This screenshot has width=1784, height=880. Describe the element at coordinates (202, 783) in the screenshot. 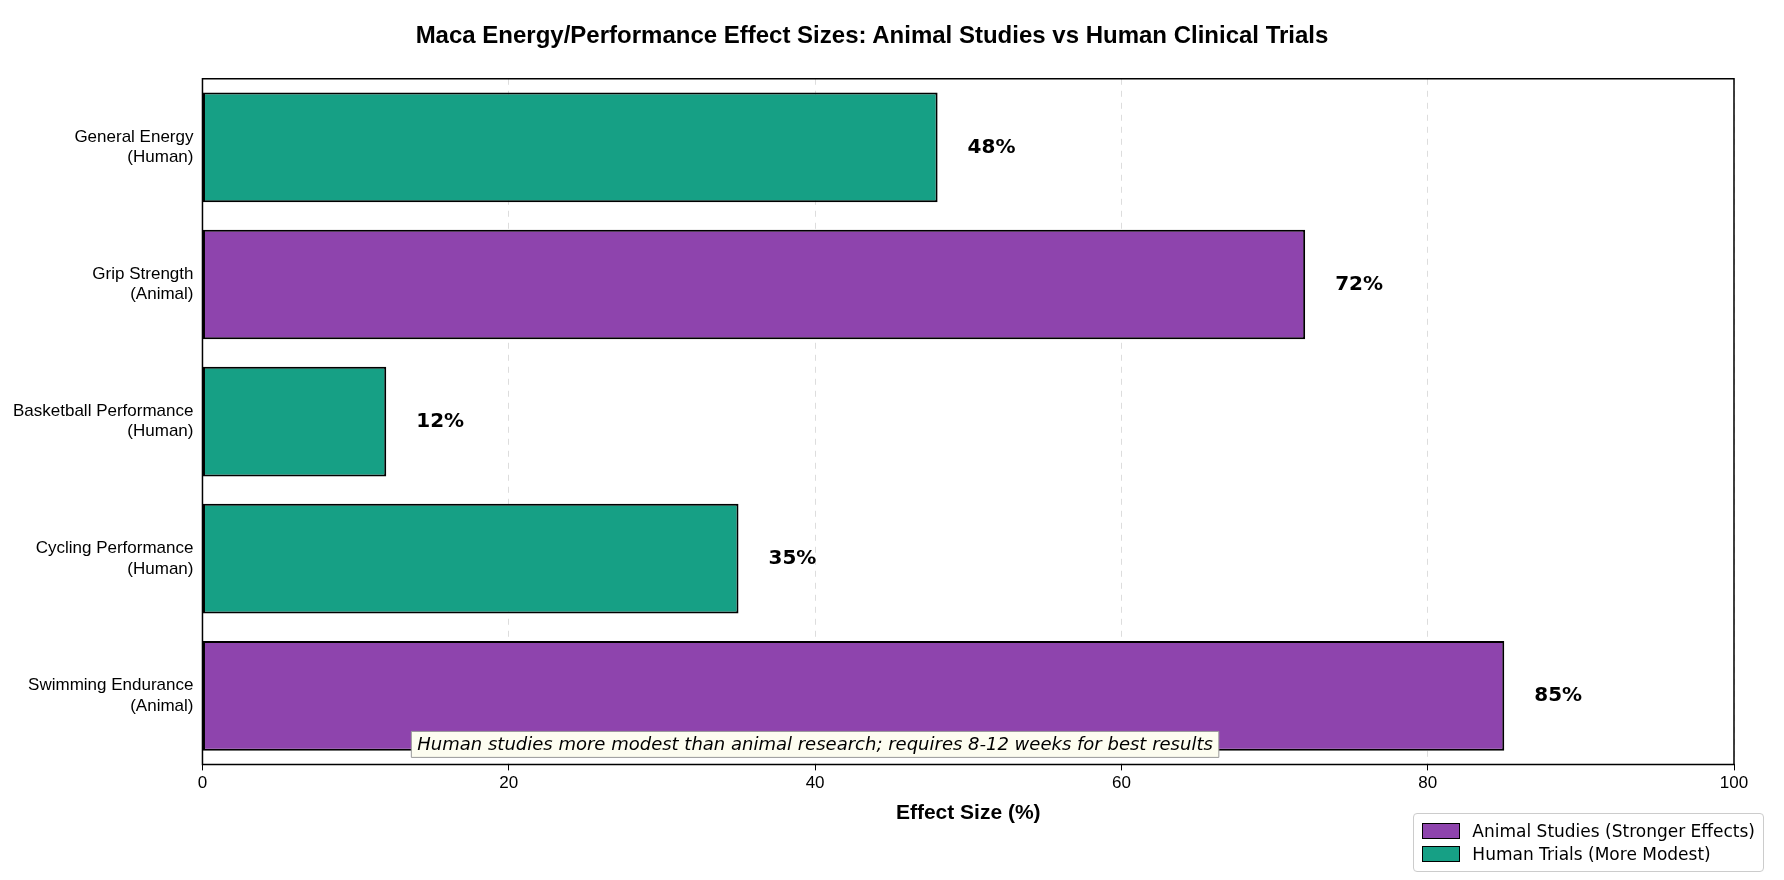

I see `x-tick-label: 0` at that location.